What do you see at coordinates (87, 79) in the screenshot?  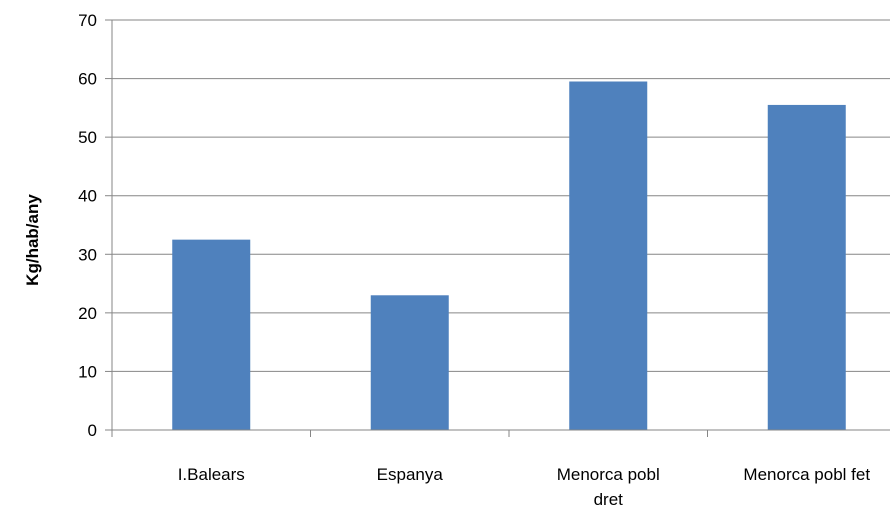 I see `y-tick-label: 60` at bounding box center [87, 79].